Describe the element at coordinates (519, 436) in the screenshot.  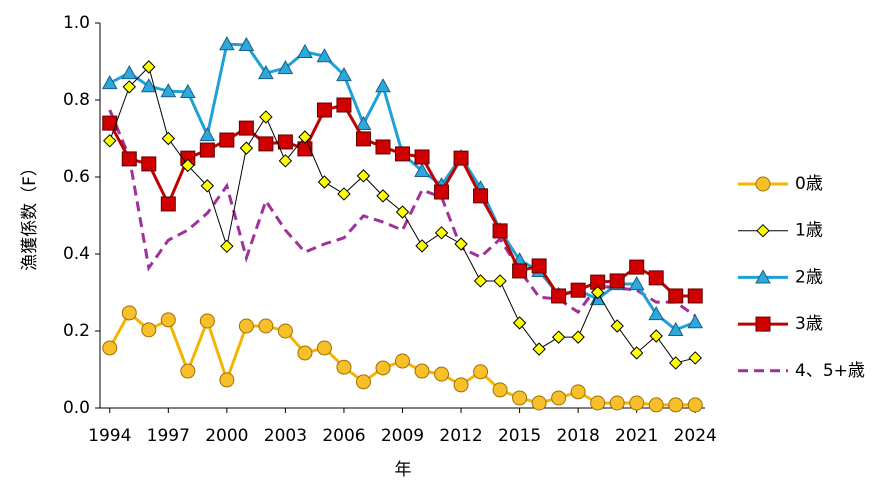
I see `x-tick-label: 2015` at that location.